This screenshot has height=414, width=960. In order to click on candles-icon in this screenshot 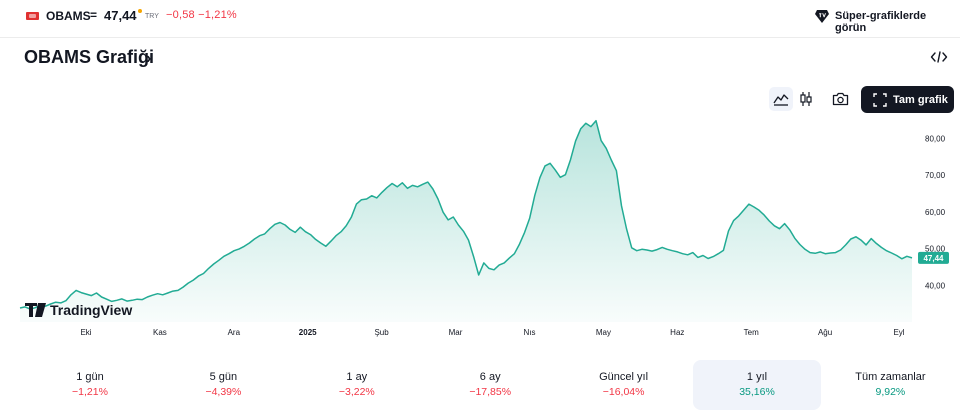, I will do `click(806, 99)`.